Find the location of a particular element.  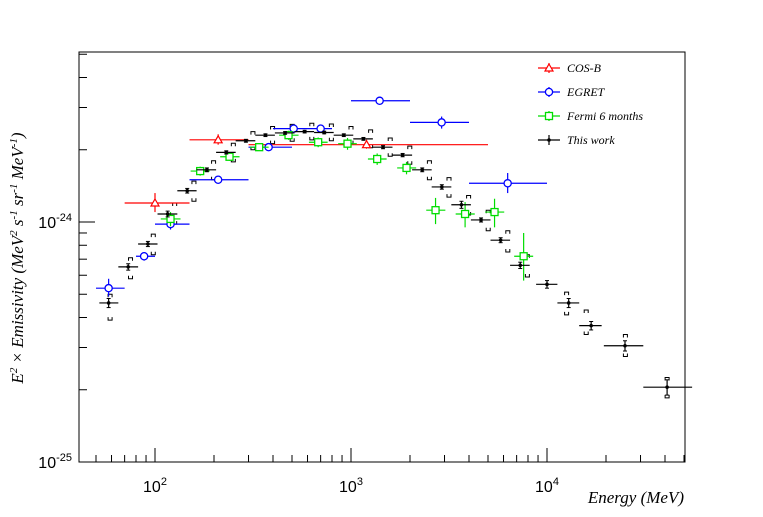

legend-entry-cos-b: COS-B is located at coordinates (570, 68).